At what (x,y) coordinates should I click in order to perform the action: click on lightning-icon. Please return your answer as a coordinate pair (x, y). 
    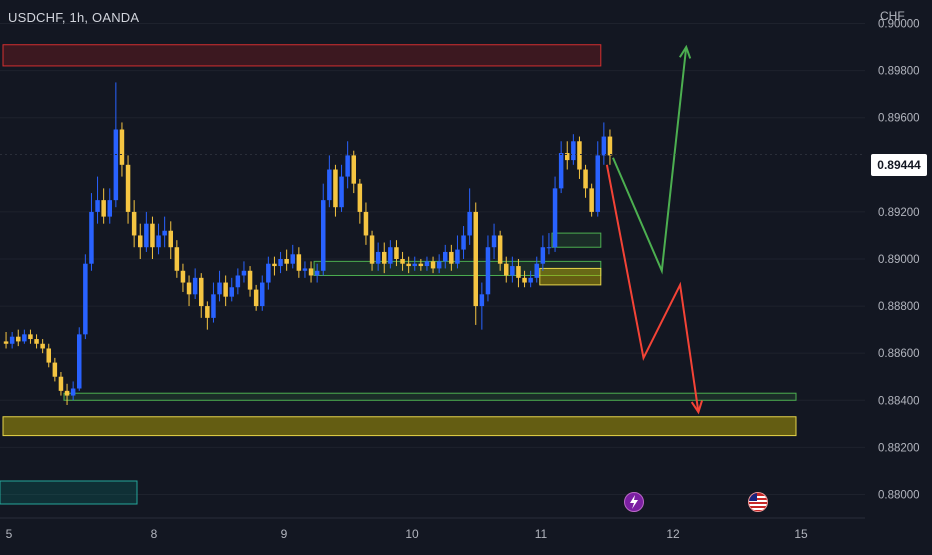
    Looking at the image, I should click on (634, 502).